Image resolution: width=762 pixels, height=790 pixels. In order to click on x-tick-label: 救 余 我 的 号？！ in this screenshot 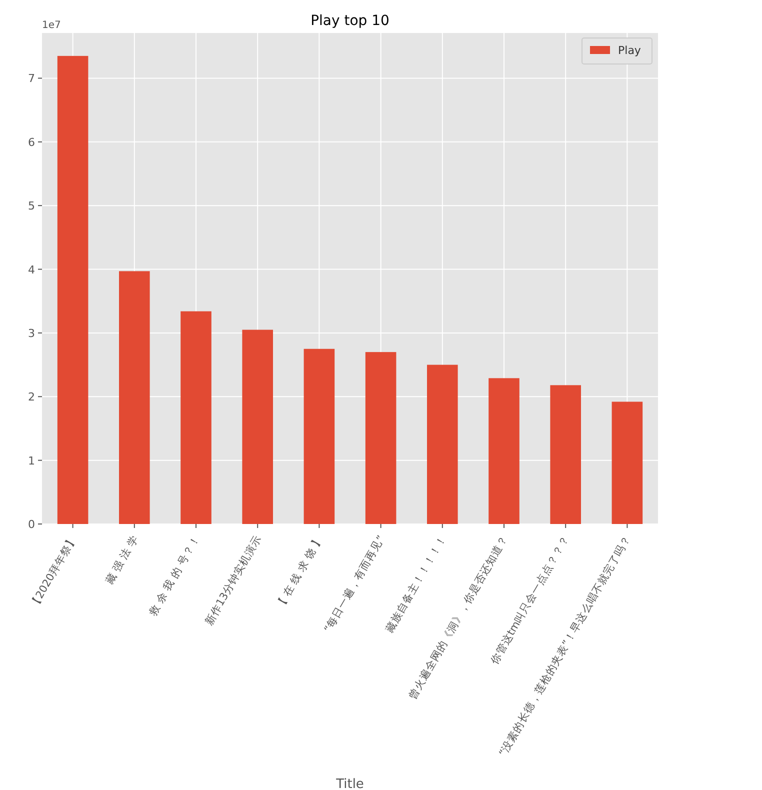, I will do `click(174, 576)`.